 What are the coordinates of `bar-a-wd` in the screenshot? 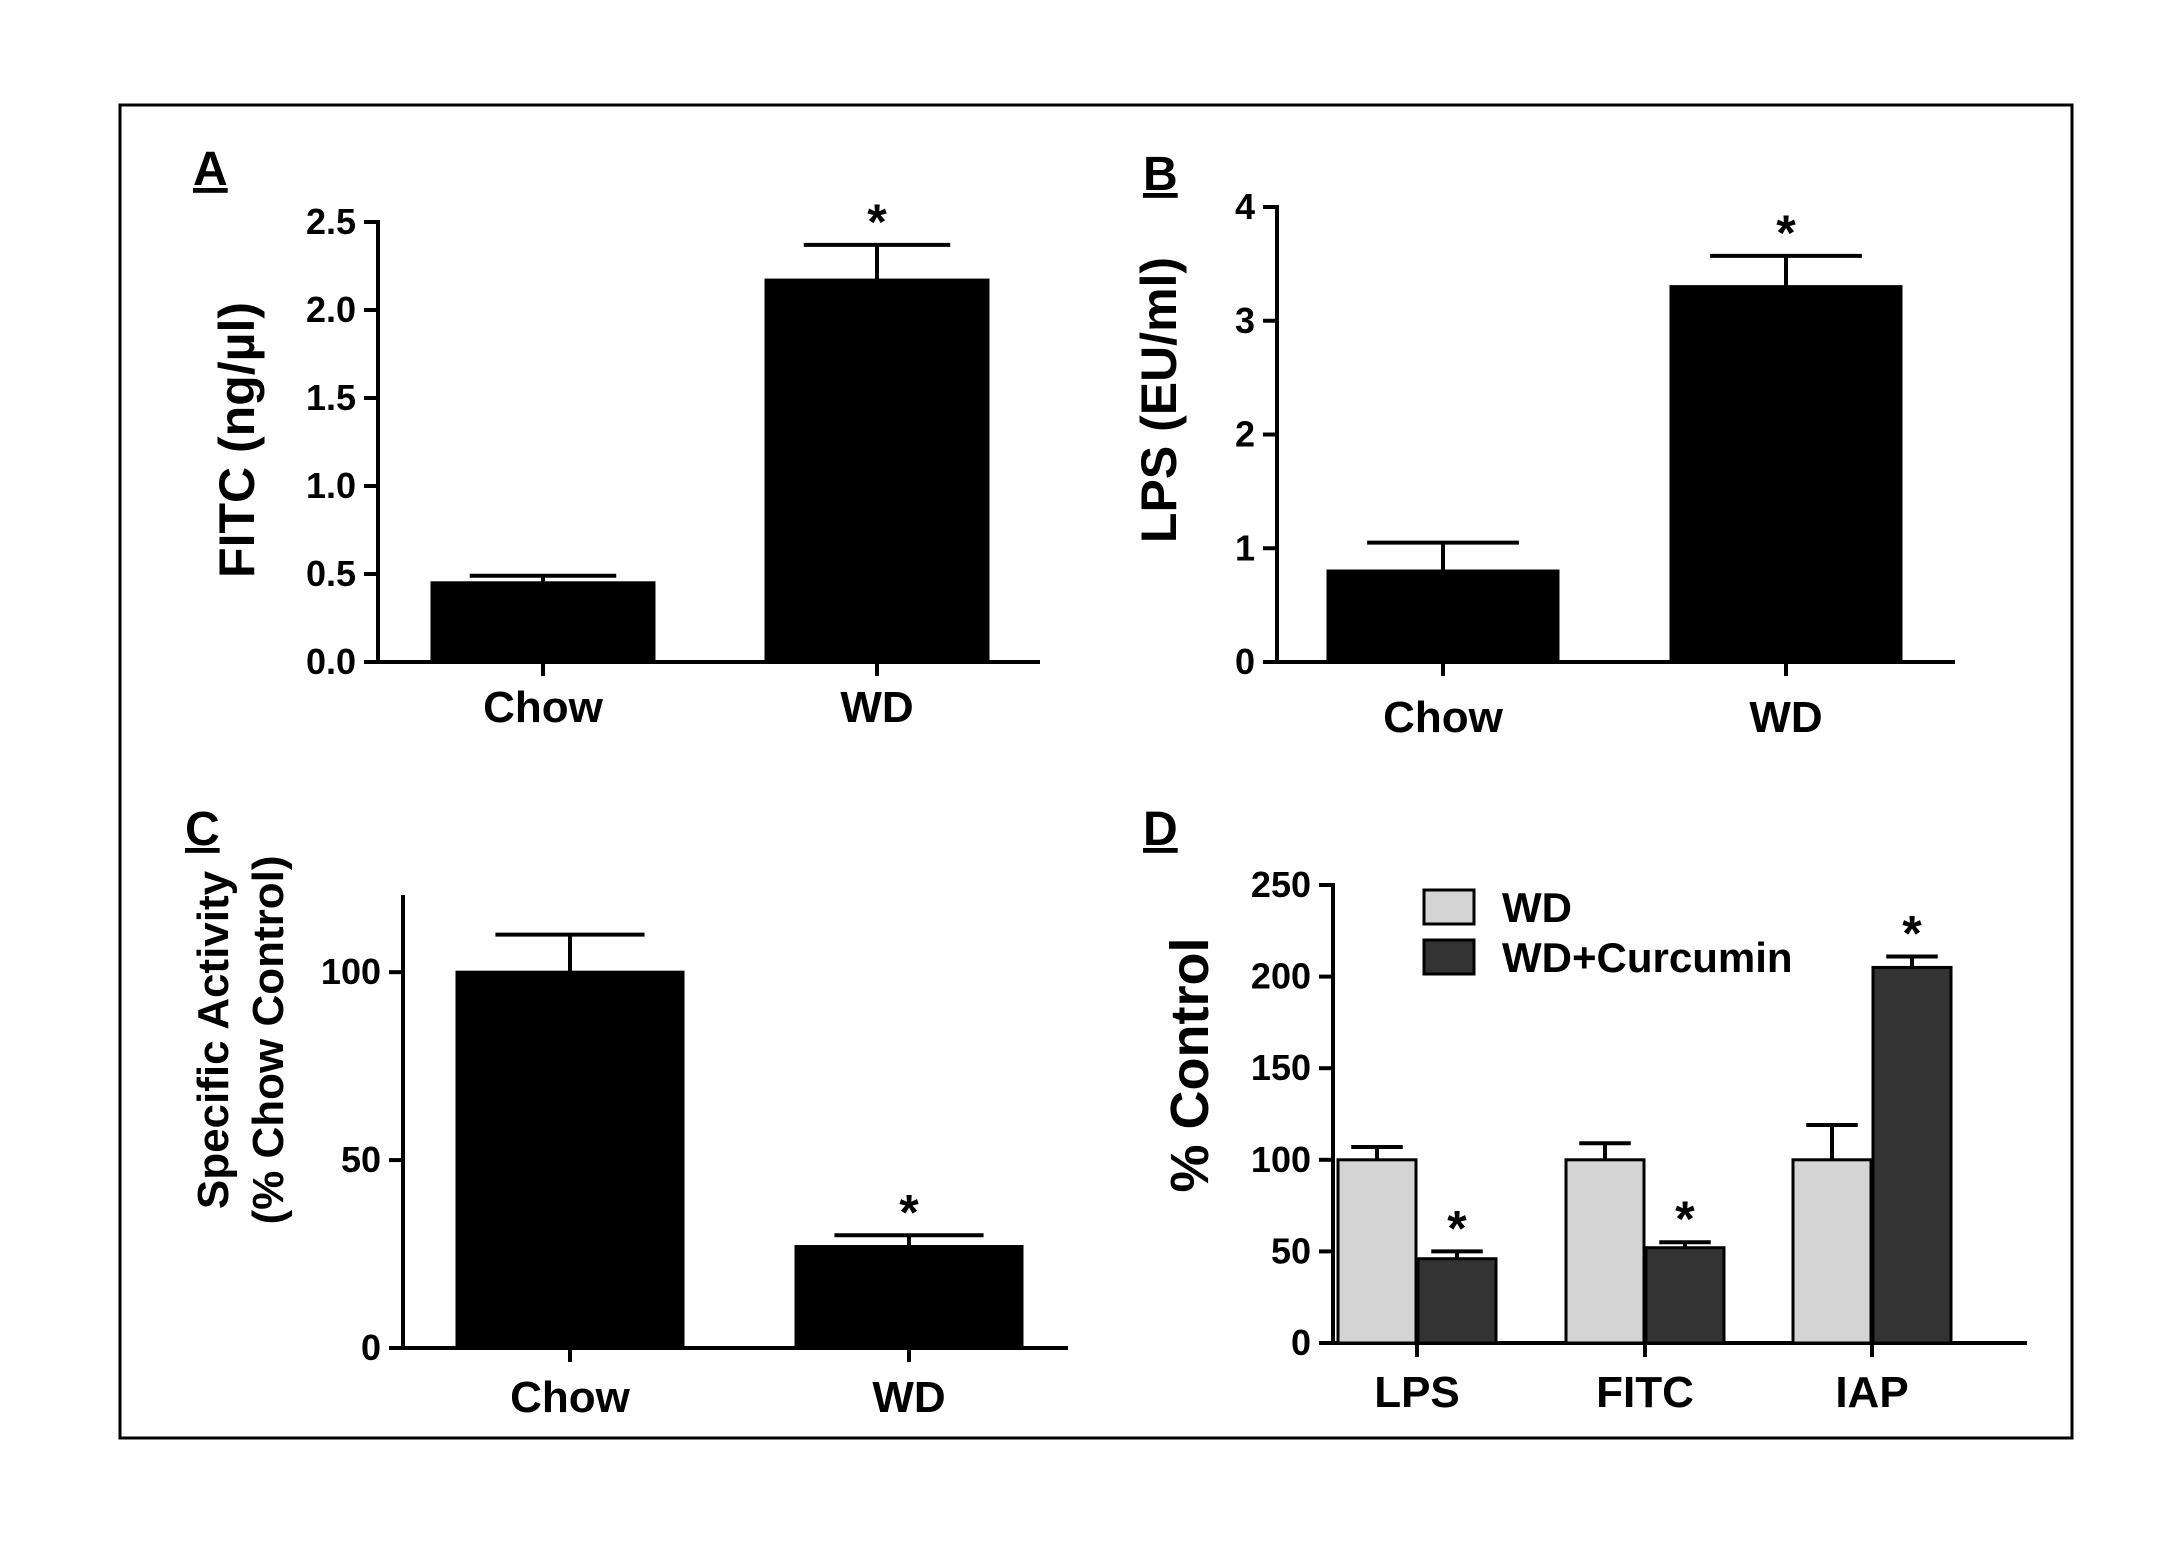 It's located at (877, 471).